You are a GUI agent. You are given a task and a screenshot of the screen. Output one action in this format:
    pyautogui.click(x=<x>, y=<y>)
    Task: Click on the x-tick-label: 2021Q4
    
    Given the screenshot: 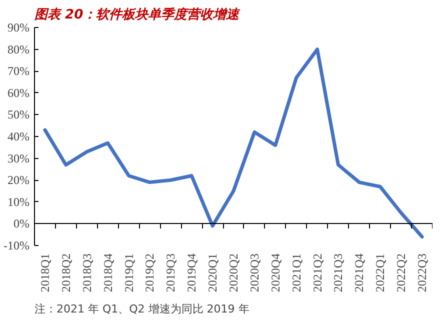 What is the action you would take?
    pyautogui.click(x=359, y=272)
    